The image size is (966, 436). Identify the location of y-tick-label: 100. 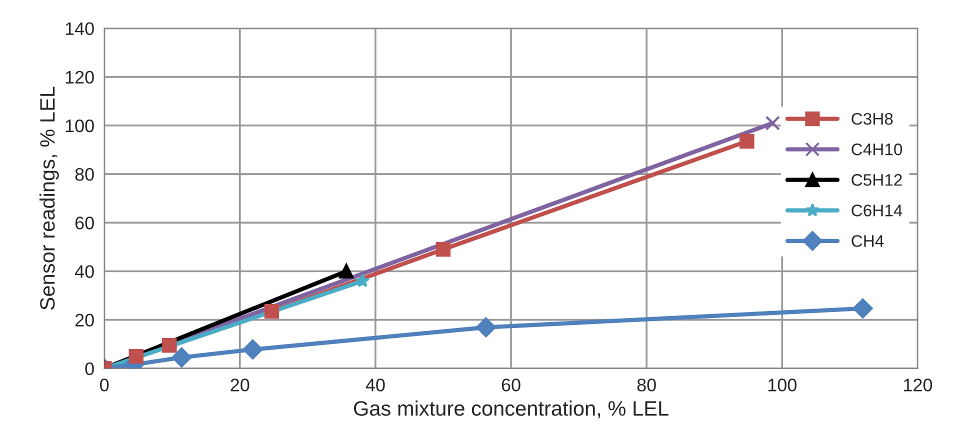
(80, 125).